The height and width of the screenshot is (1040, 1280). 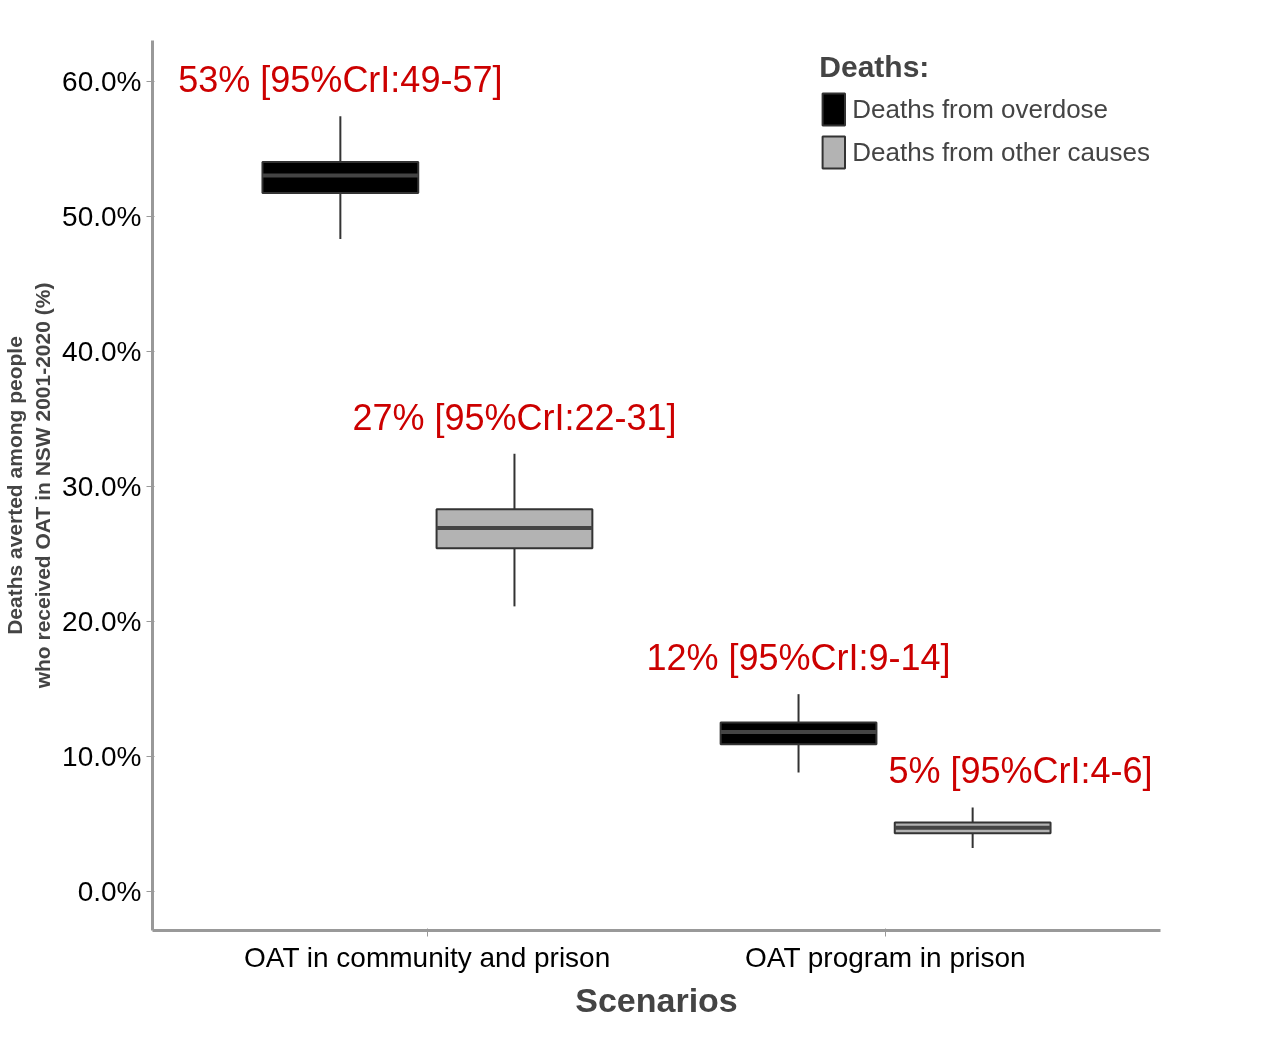 What do you see at coordinates (980, 109) in the screenshot?
I see `legend-label: Deaths from overdose` at bounding box center [980, 109].